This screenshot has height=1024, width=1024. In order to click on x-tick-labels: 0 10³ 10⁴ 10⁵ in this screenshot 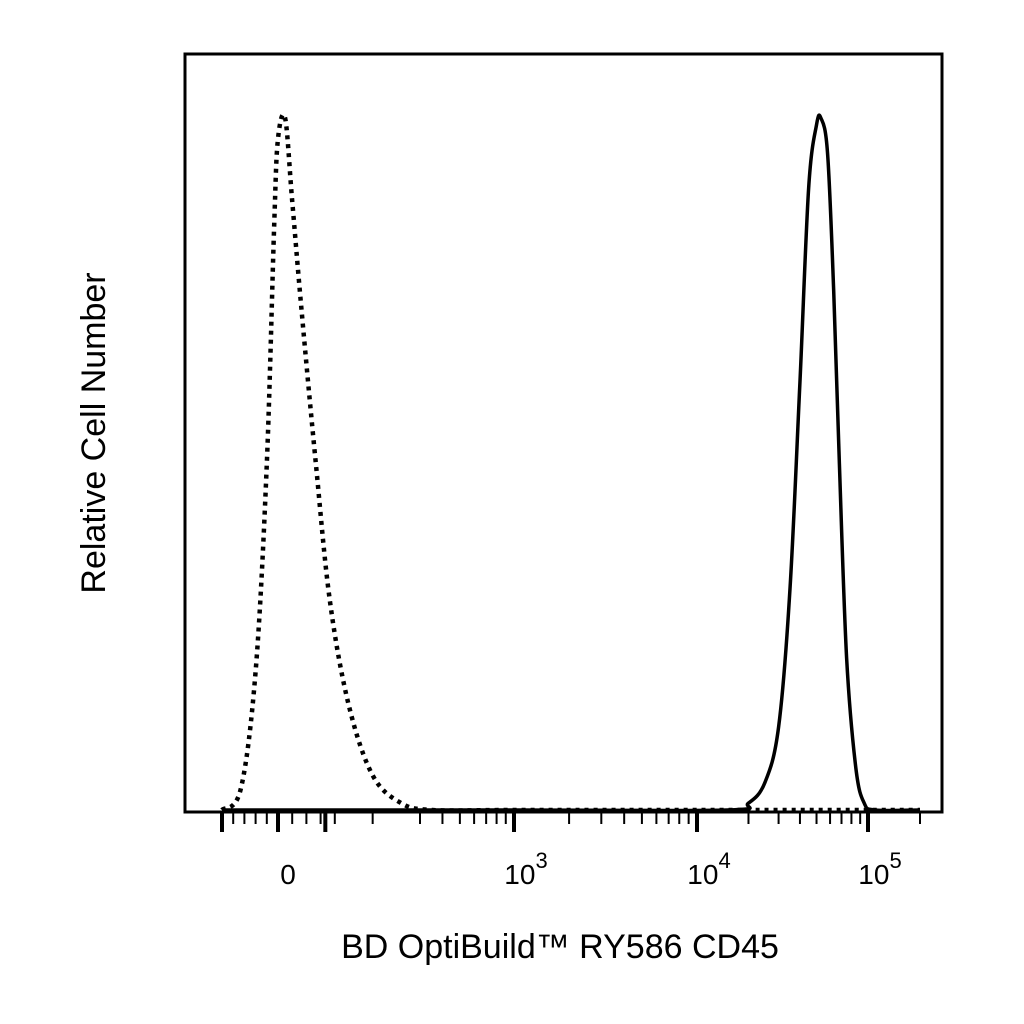, I will do `click(590, 869)`.